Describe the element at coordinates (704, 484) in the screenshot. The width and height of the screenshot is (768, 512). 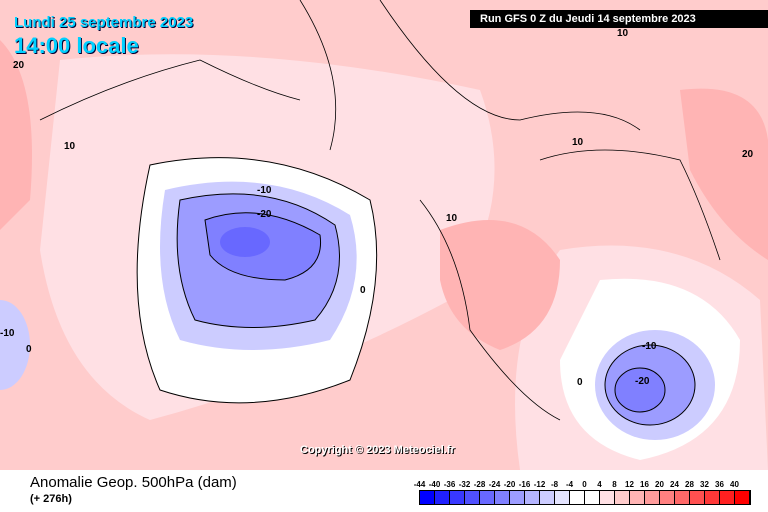
I see `legend-tick: 32` at that location.